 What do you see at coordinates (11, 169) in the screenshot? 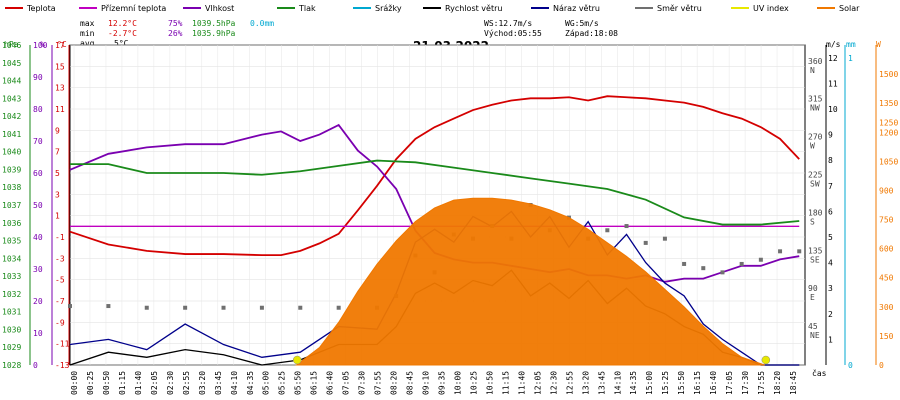
I see `tick-hpa: 1039` at bounding box center [11, 169].